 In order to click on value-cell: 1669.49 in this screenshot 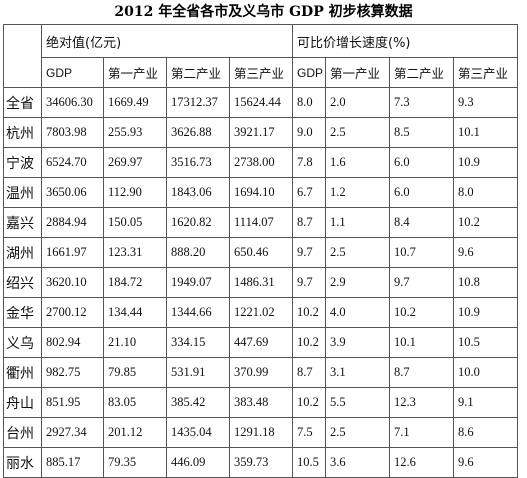, I will do `click(135, 102)`.